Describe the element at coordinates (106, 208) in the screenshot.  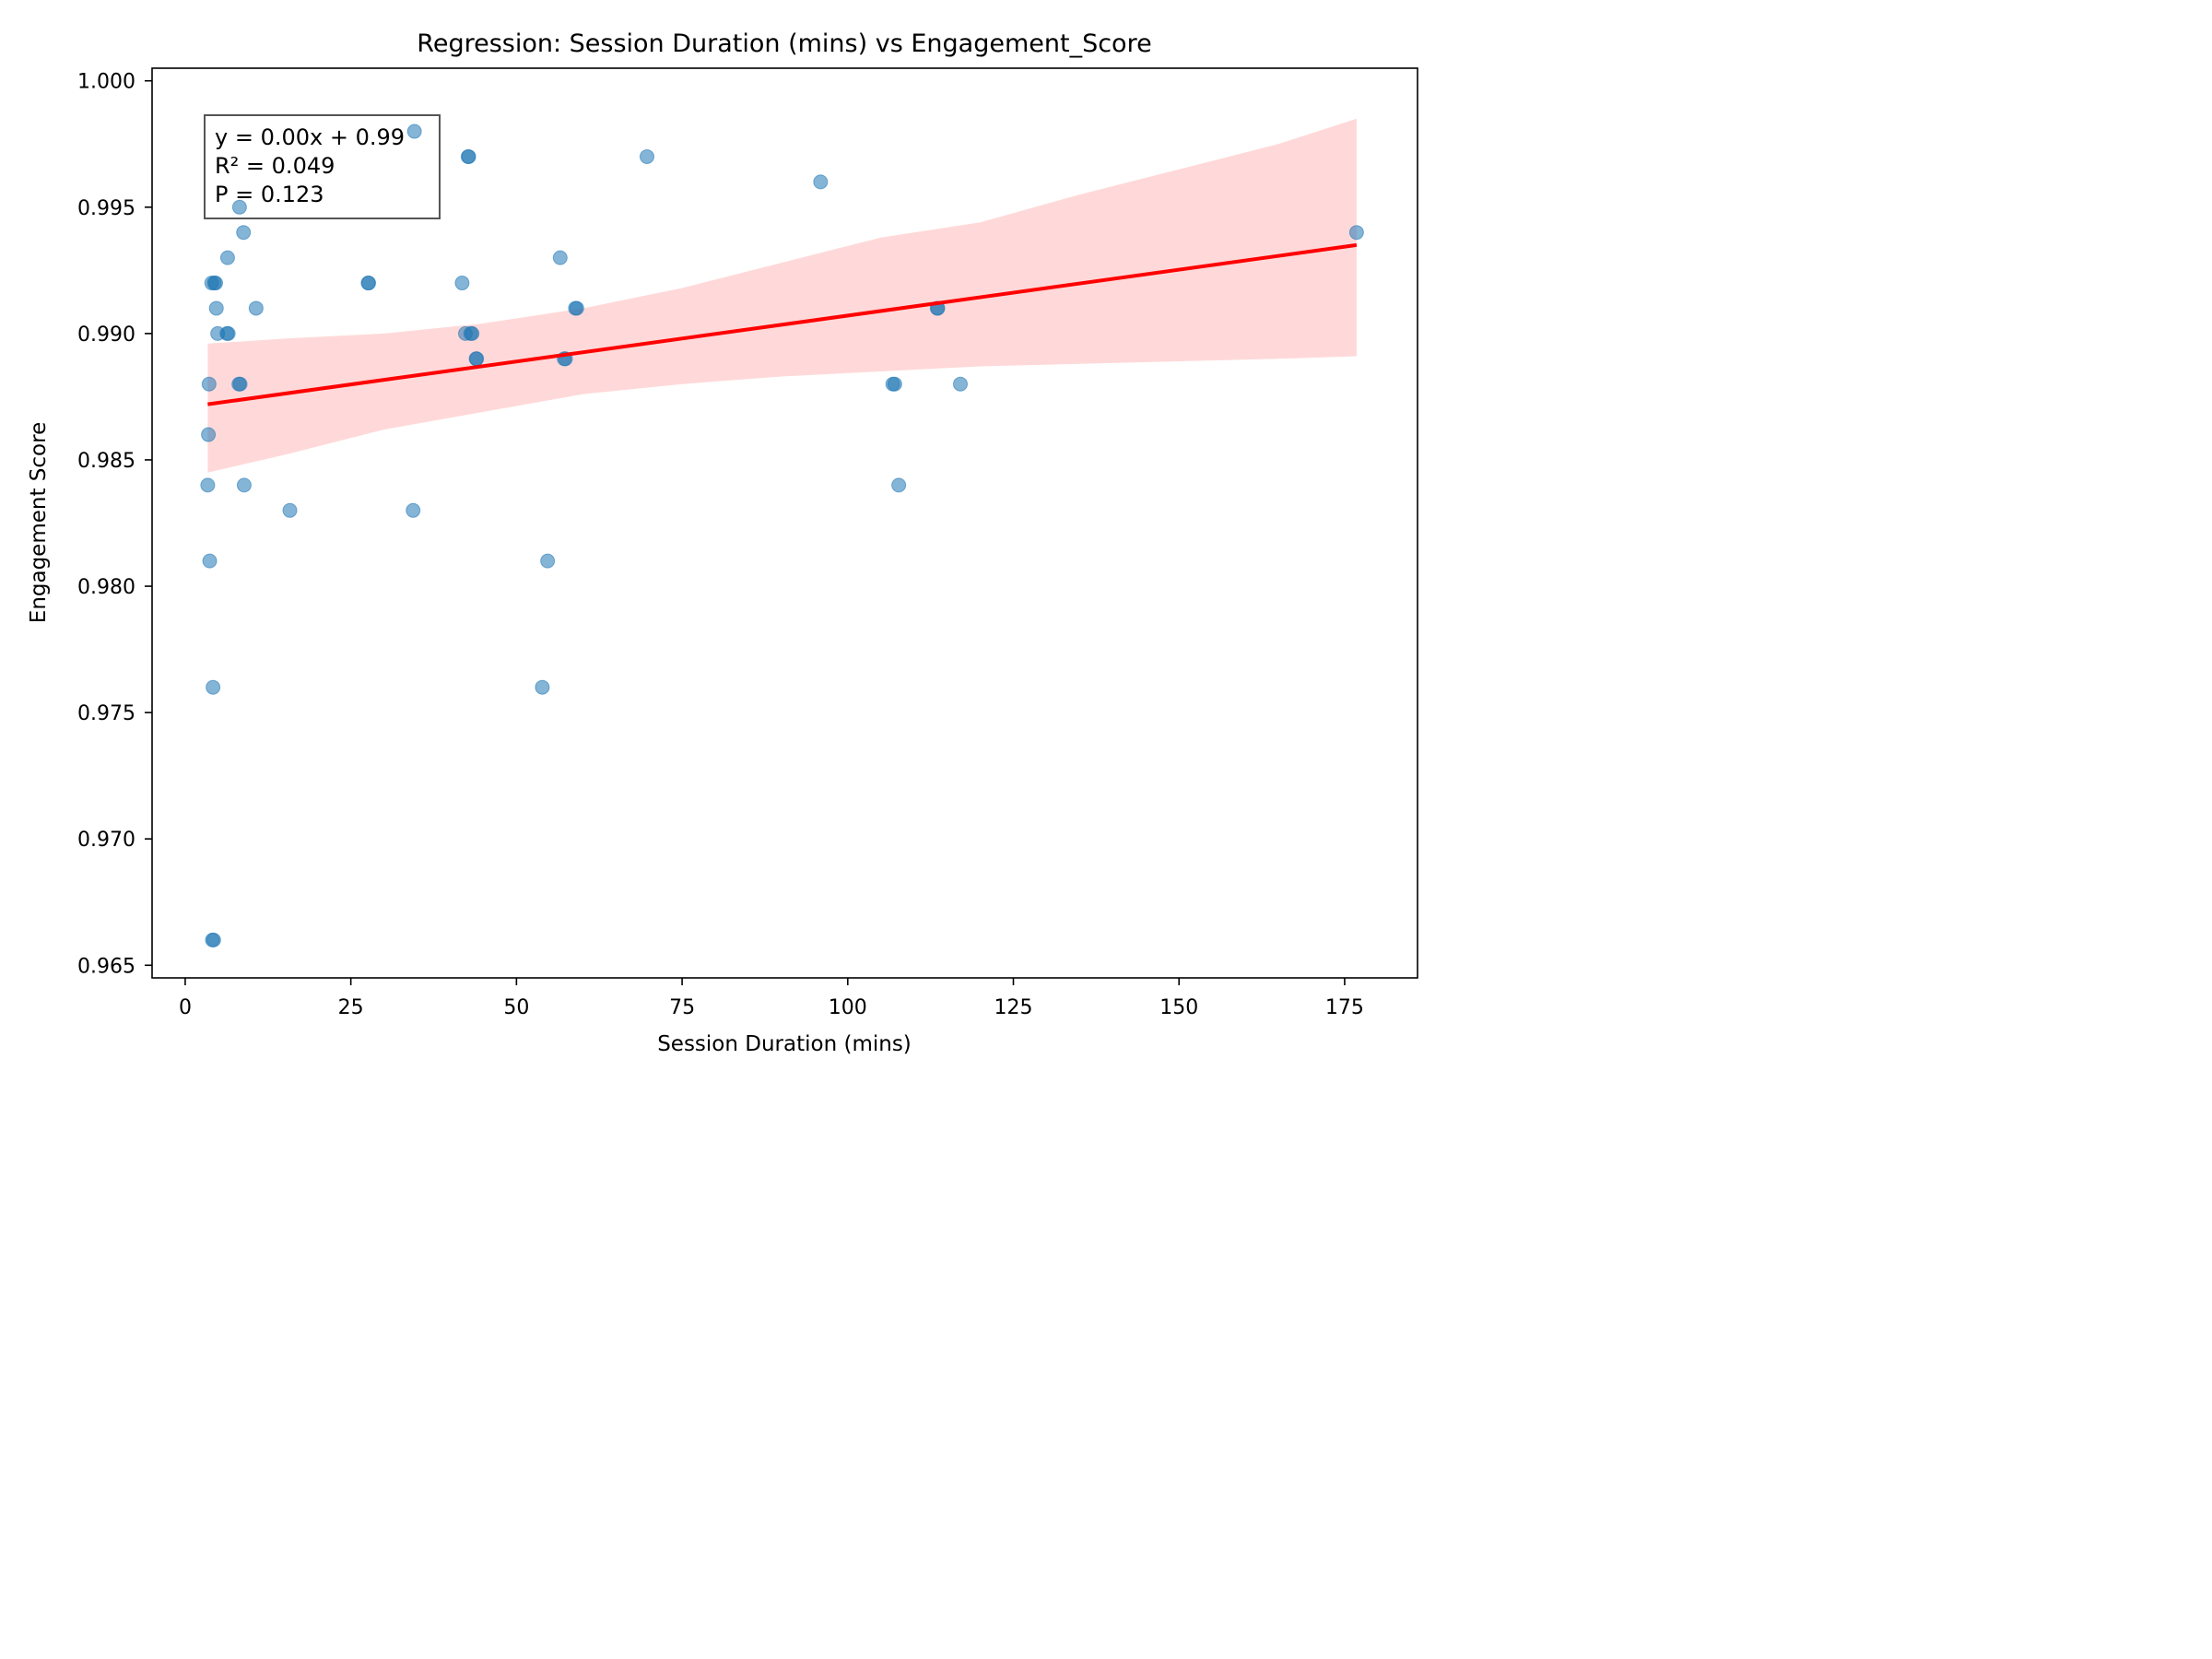
I see `y-tick-label: 0.995` at that location.